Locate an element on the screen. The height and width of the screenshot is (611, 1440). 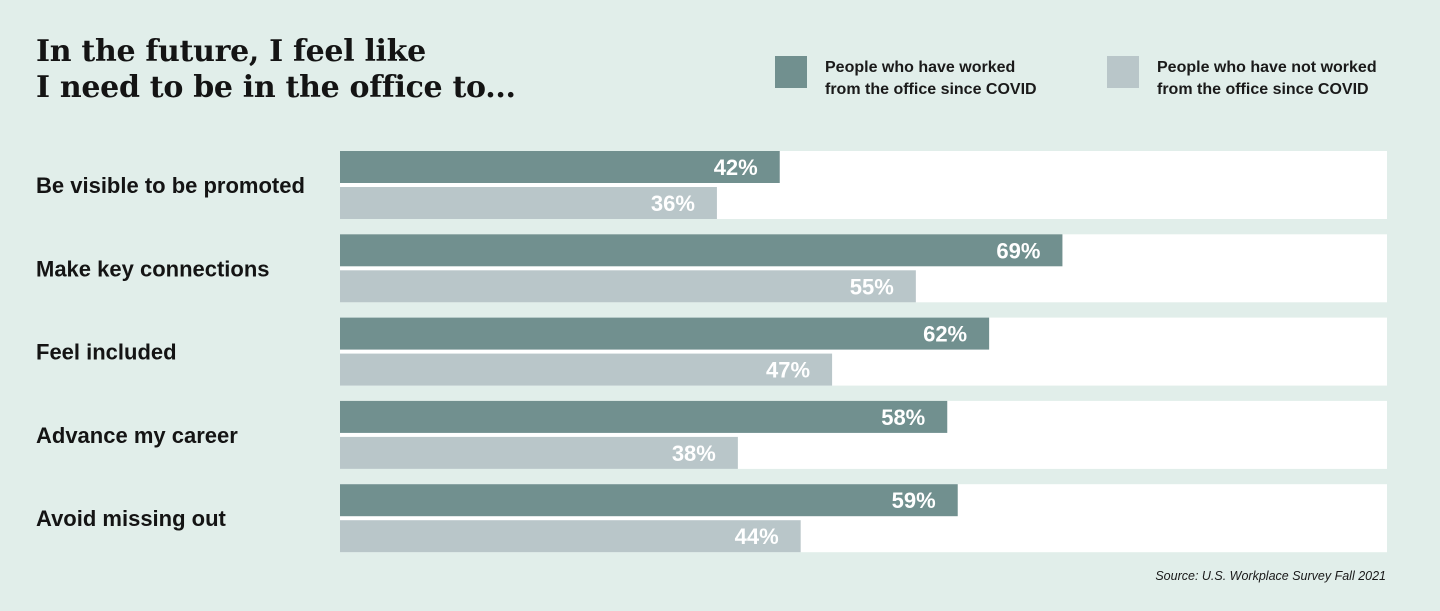
data-label-worked-be-visible-to-be-promoted: 42% is located at coordinates (736, 167).